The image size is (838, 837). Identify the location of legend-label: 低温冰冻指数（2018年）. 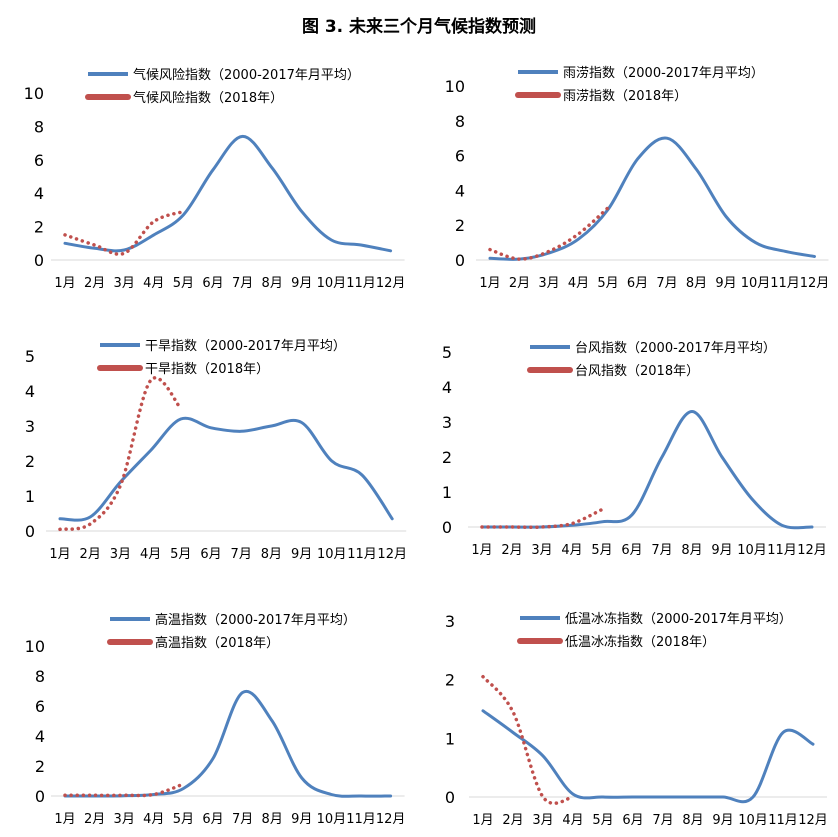
(640, 642).